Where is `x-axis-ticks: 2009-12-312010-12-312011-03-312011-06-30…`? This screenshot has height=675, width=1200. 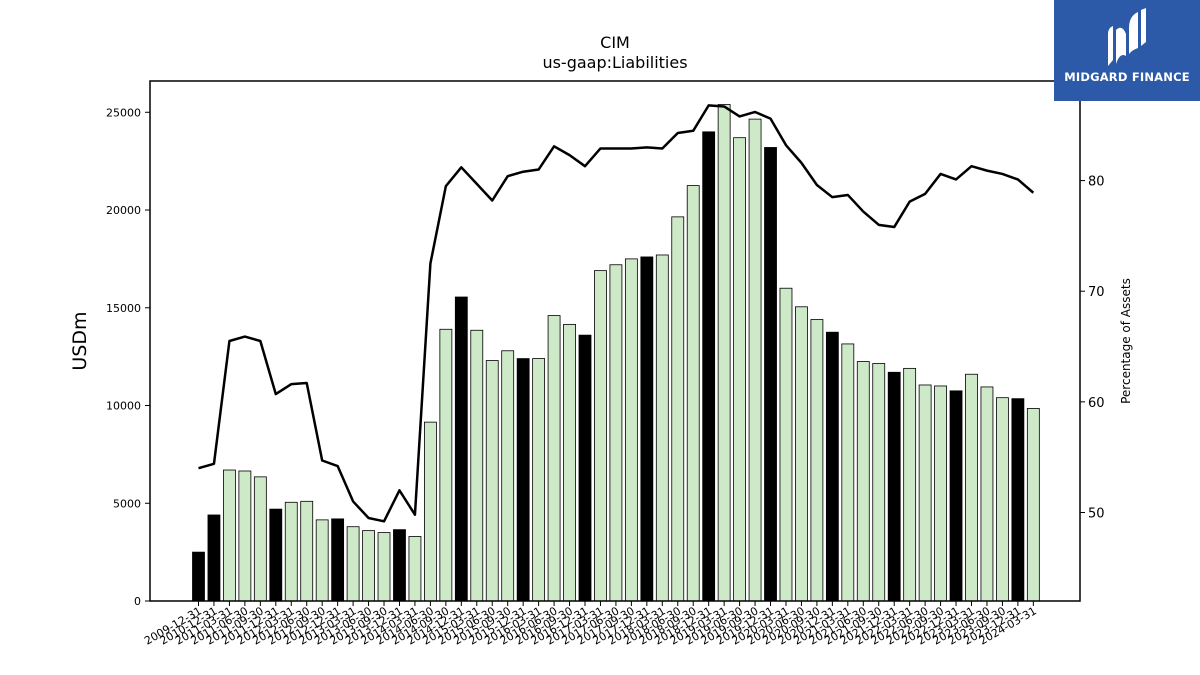 x-axis-ticks: 2009-12-312010-12-312011-03-312011-06-30… is located at coordinates (590, 624).